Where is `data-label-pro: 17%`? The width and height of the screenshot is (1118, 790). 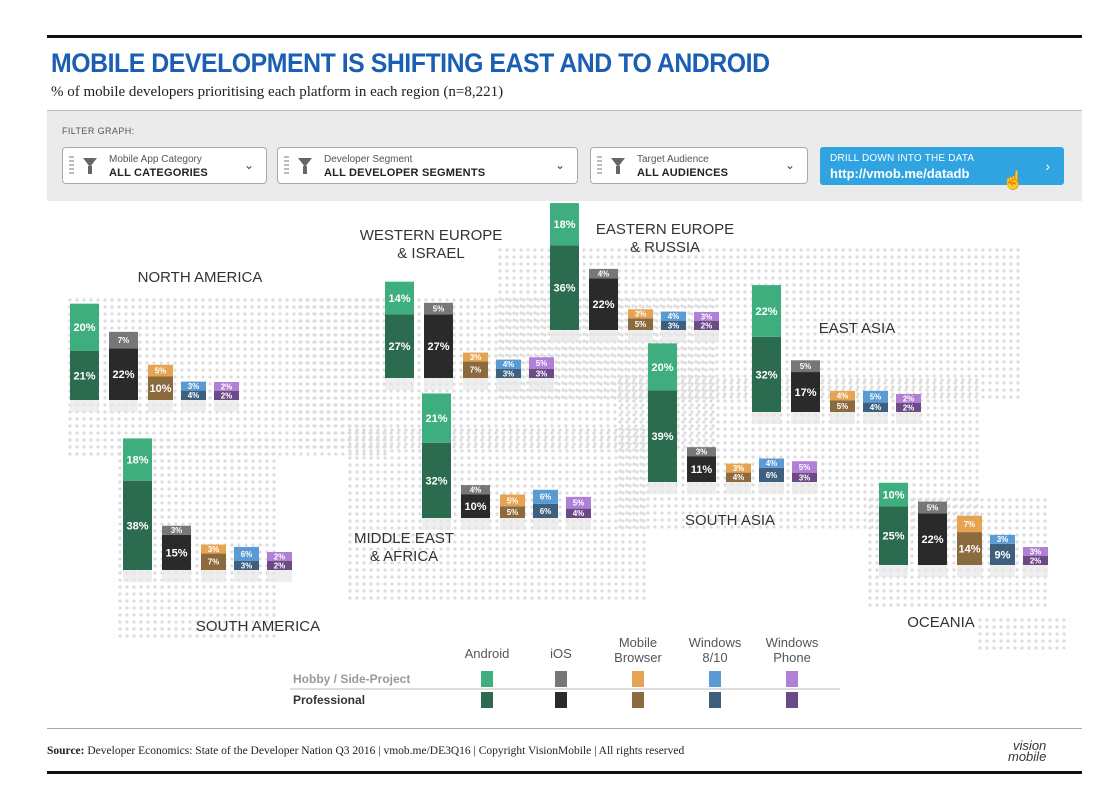
data-label-pro: 17% is located at coordinates (805, 393).